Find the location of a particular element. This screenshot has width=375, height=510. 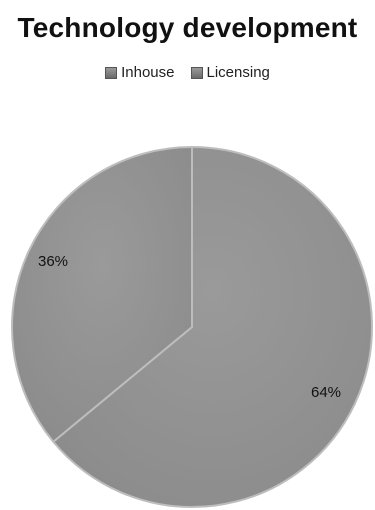

legend-swatch-inhouse is located at coordinates (111, 72).